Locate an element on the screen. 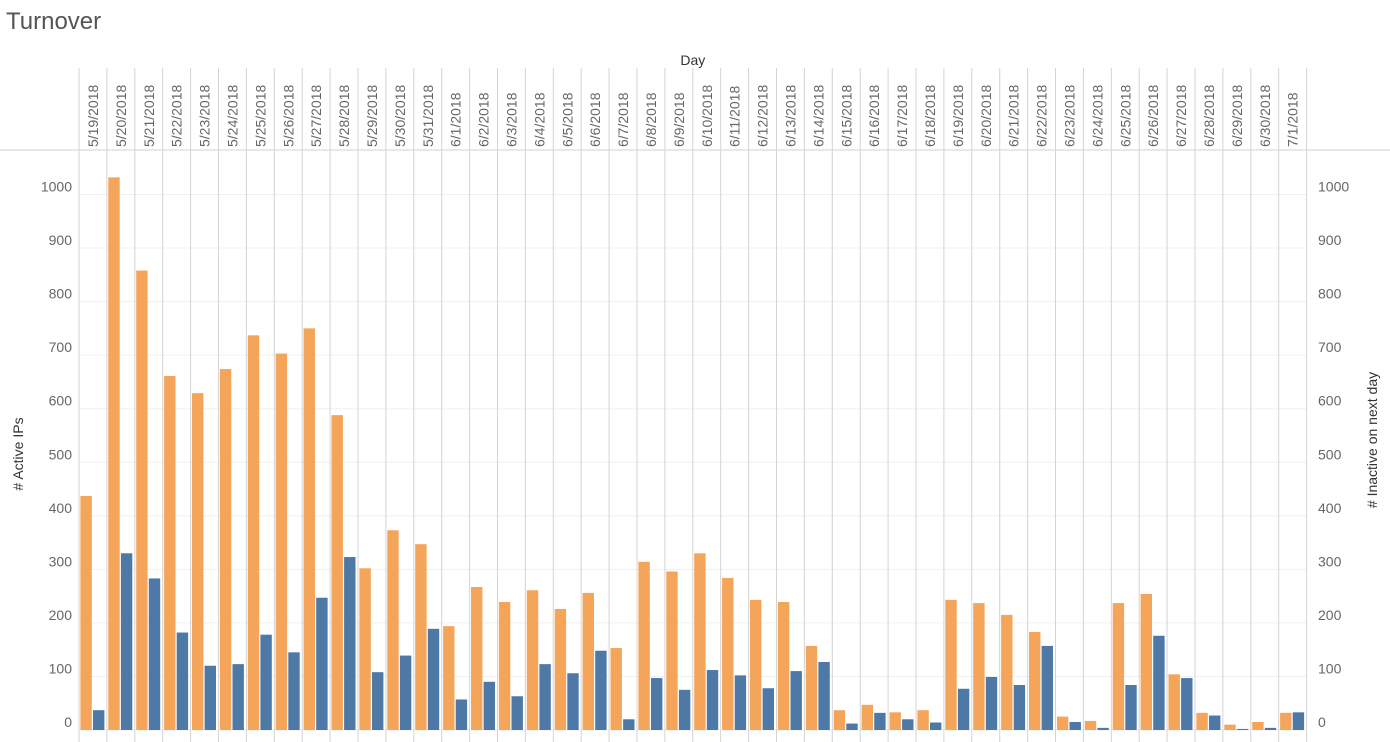 The image size is (1390, 742). date-label: 5/30/2018 is located at coordinates (400, 116).